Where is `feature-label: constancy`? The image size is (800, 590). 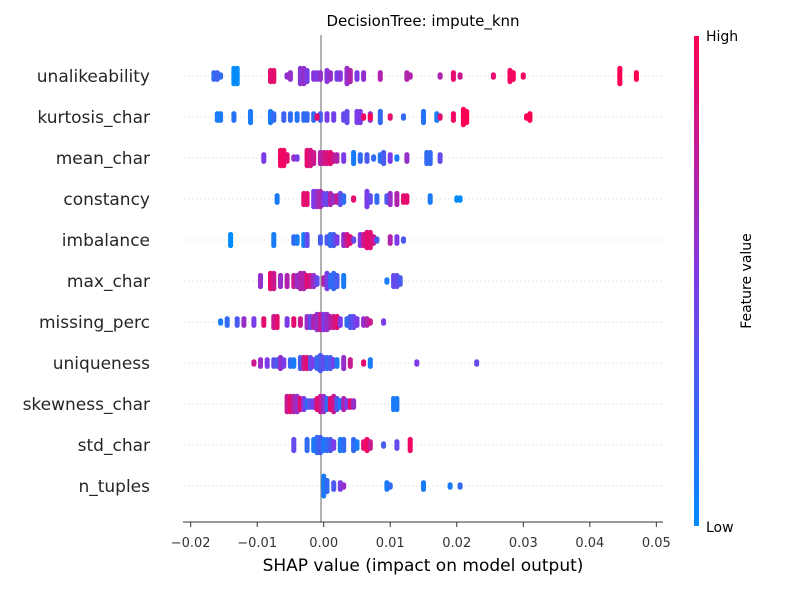 feature-label: constancy is located at coordinates (106, 200).